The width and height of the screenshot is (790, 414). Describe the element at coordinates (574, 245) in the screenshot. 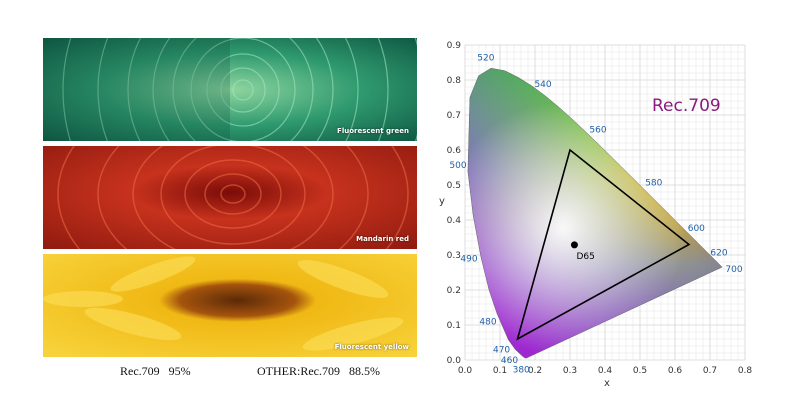

I see `d65-white-point` at that location.